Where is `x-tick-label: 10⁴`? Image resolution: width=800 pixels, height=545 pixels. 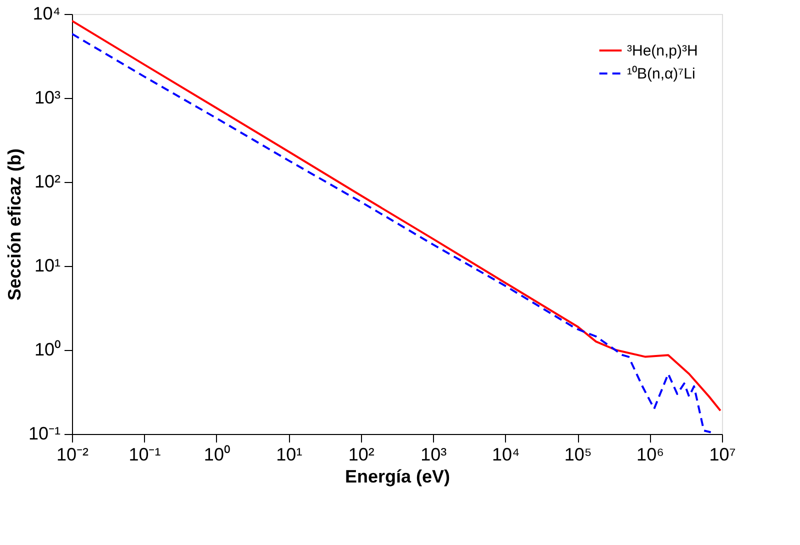
x-tick-label: 10⁴ is located at coordinates (506, 454).